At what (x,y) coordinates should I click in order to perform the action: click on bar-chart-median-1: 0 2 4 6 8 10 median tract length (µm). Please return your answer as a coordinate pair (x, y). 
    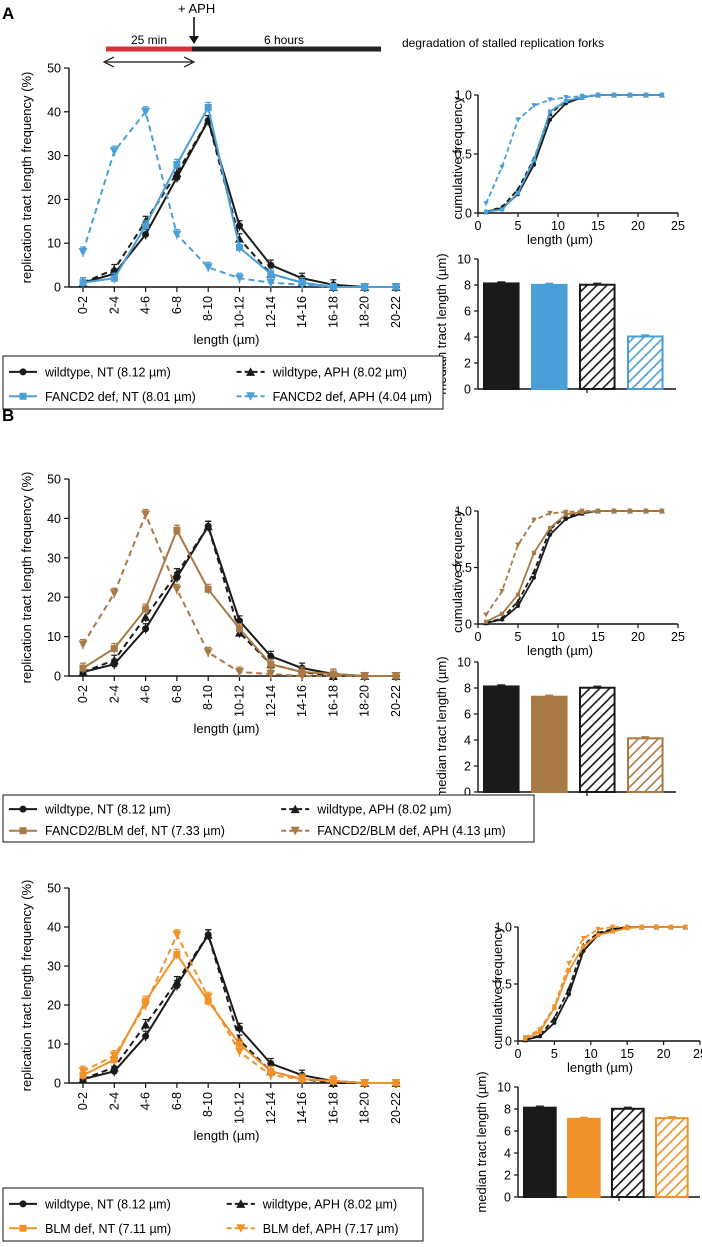
    Looking at the image, I should click on (555, 728).